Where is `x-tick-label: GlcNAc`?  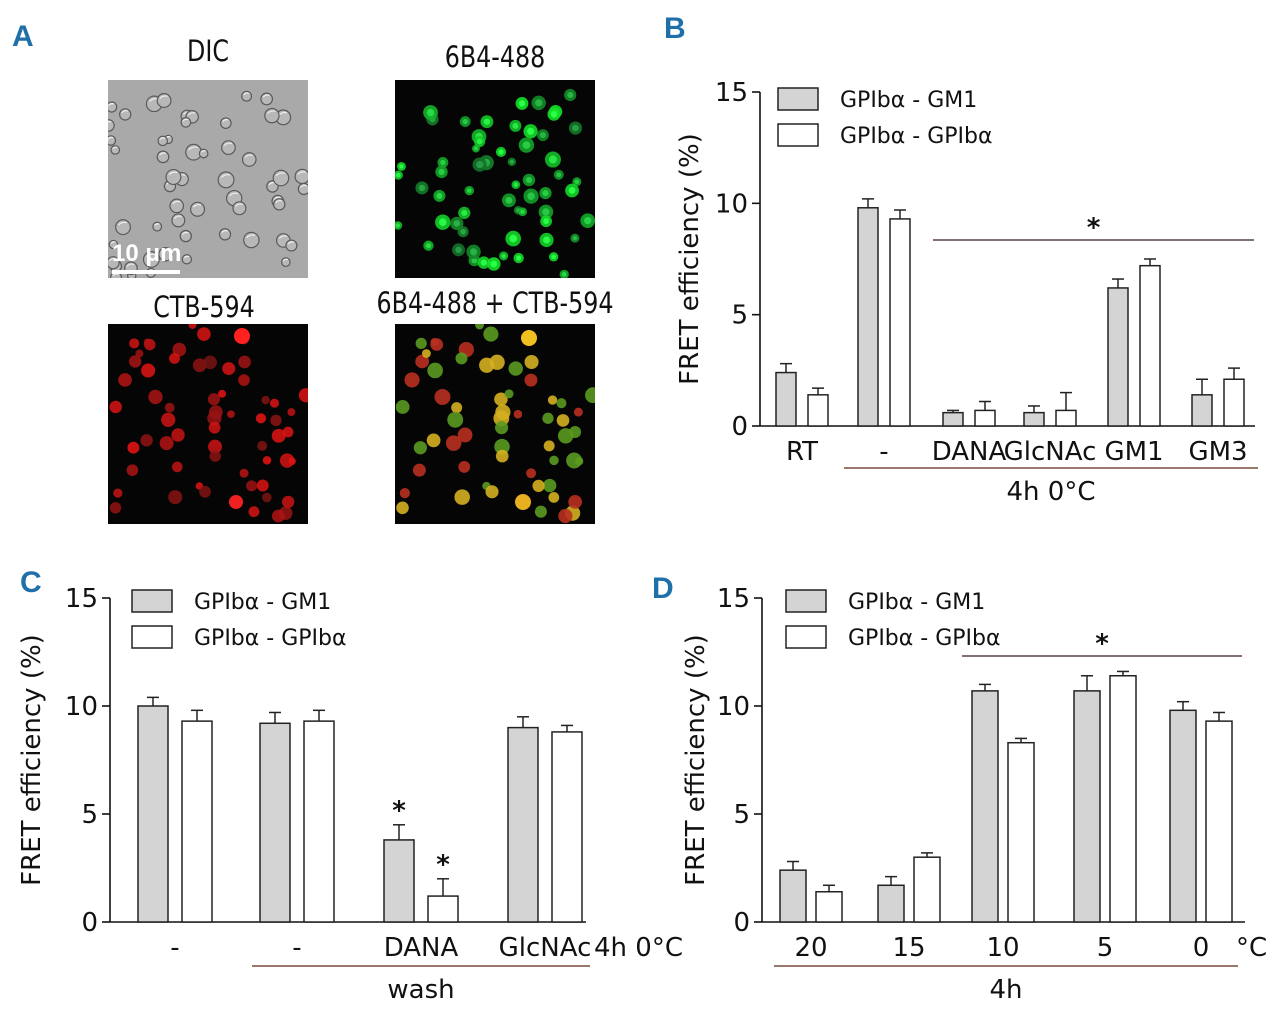
x-tick-label: GlcNAc is located at coordinates (1050, 452).